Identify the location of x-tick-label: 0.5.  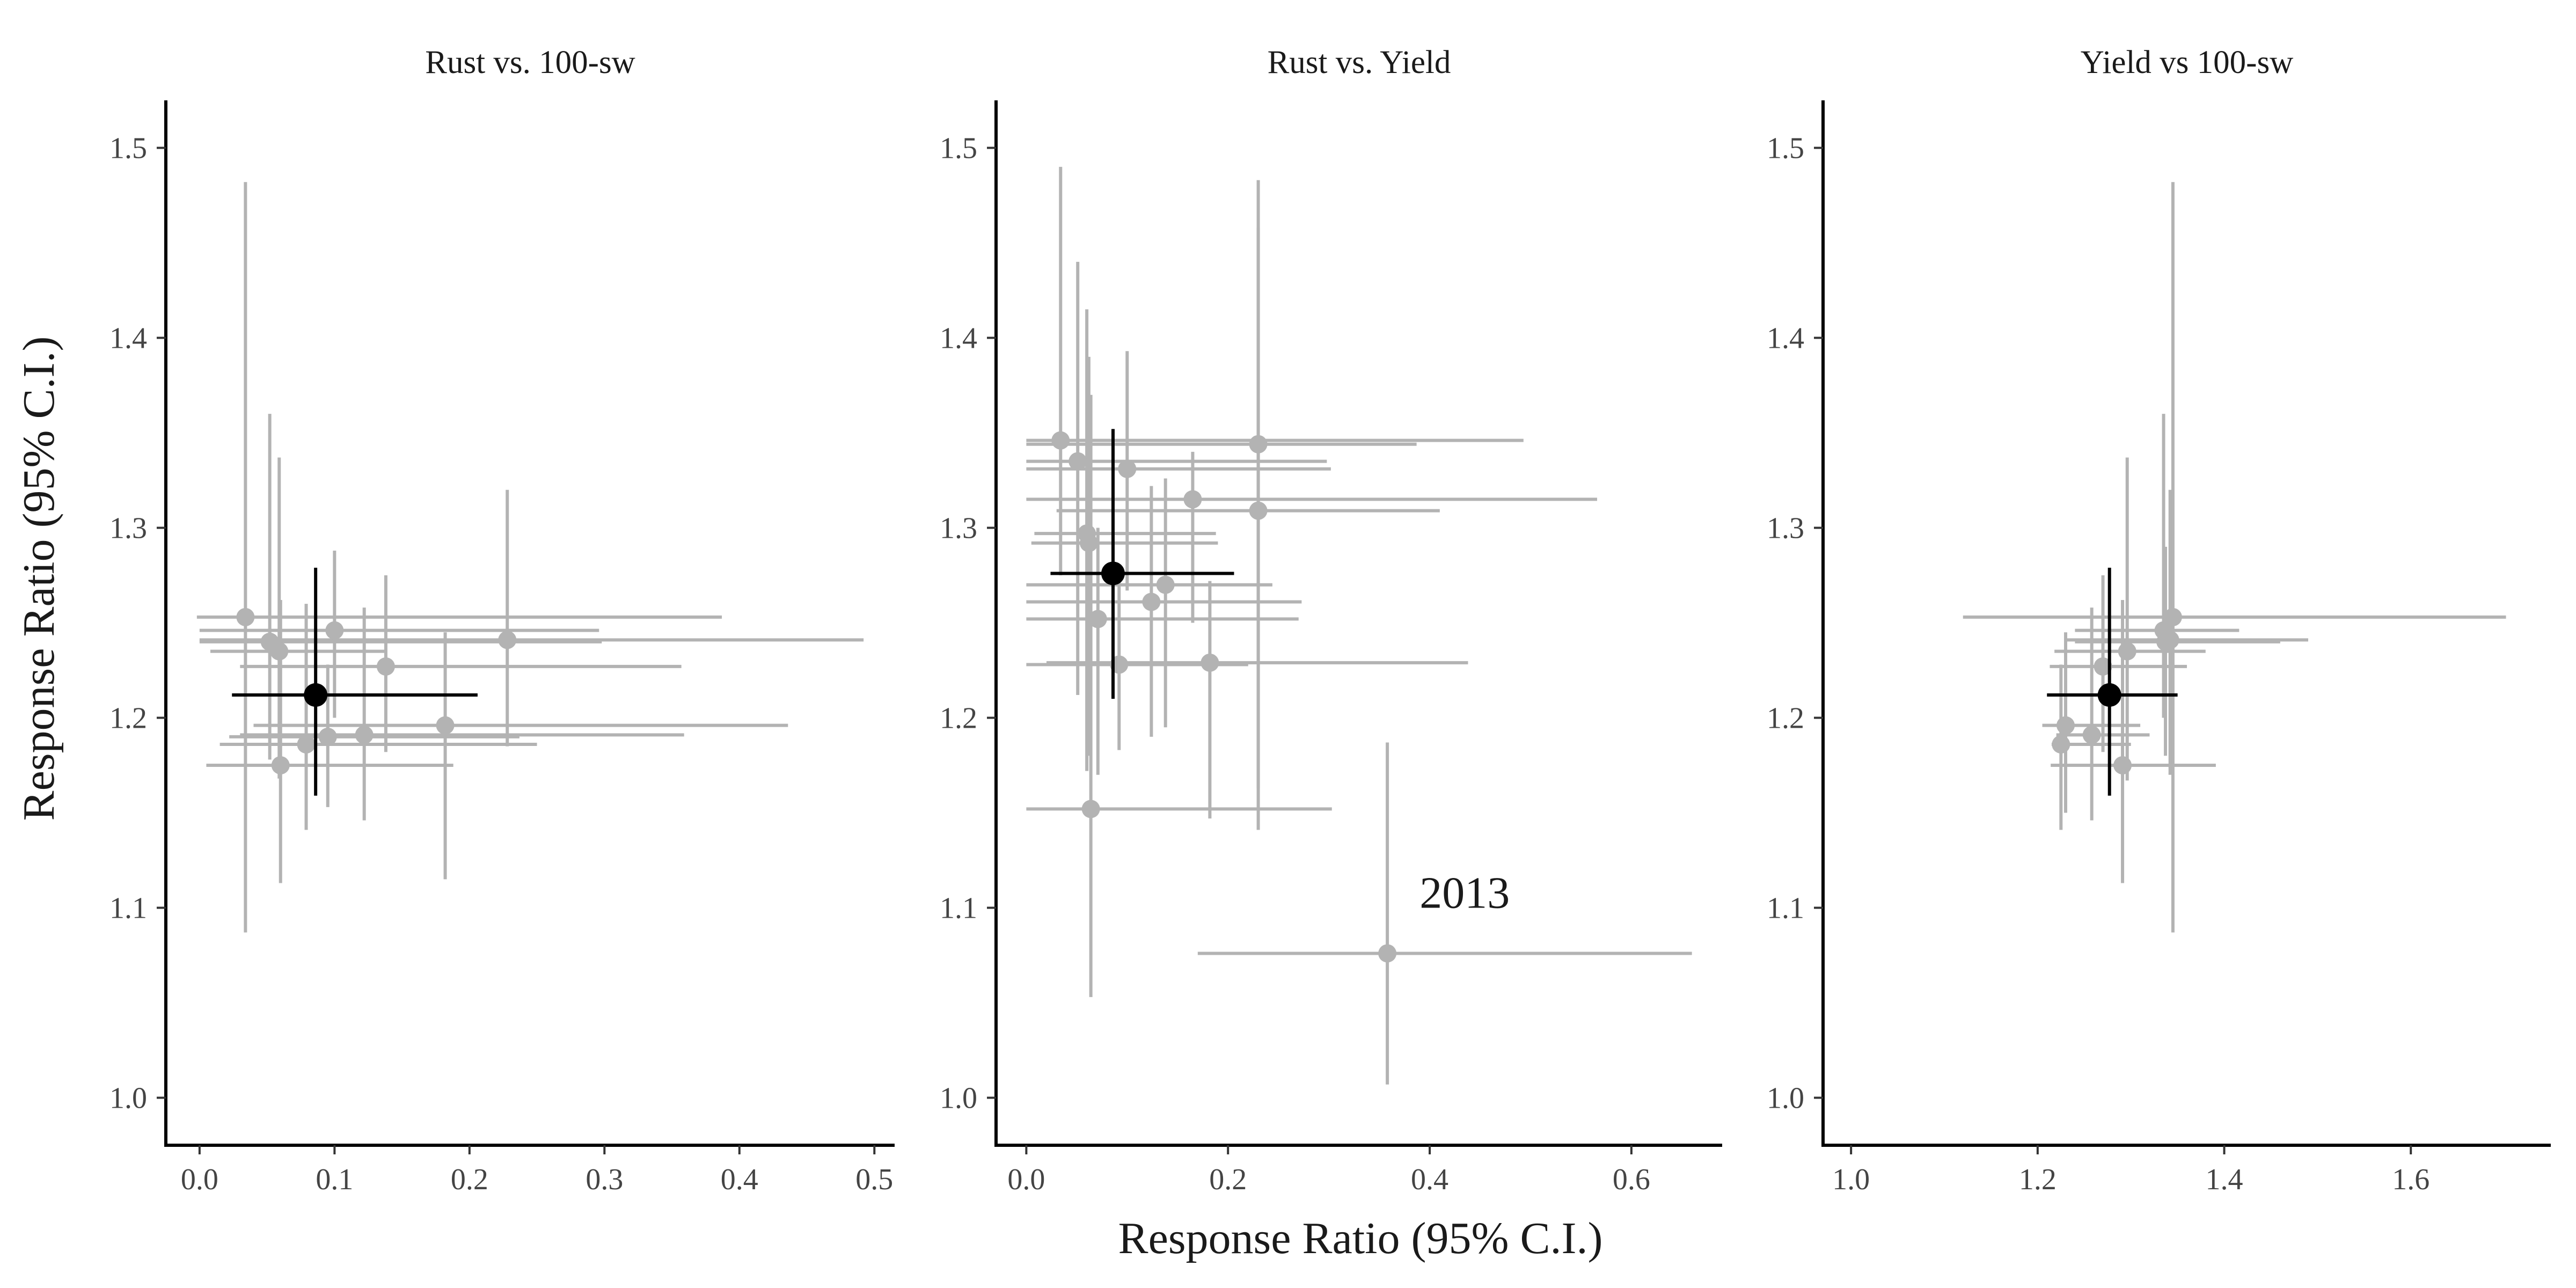
(874, 1179).